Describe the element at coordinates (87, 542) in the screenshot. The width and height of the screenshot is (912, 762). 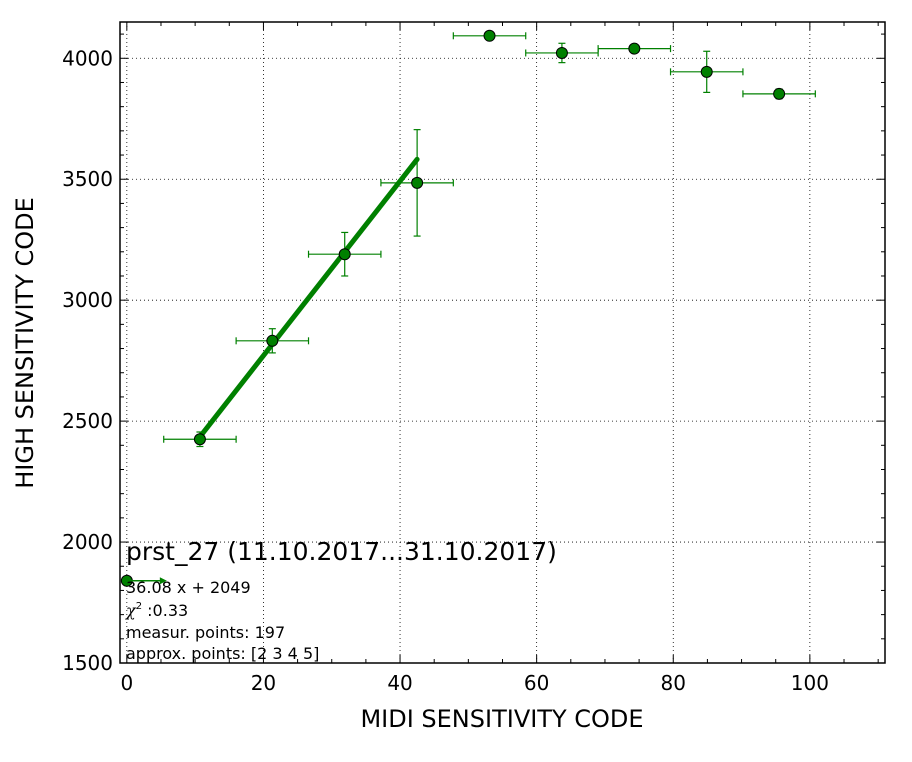
I see `y-tick-label: 2000` at that location.